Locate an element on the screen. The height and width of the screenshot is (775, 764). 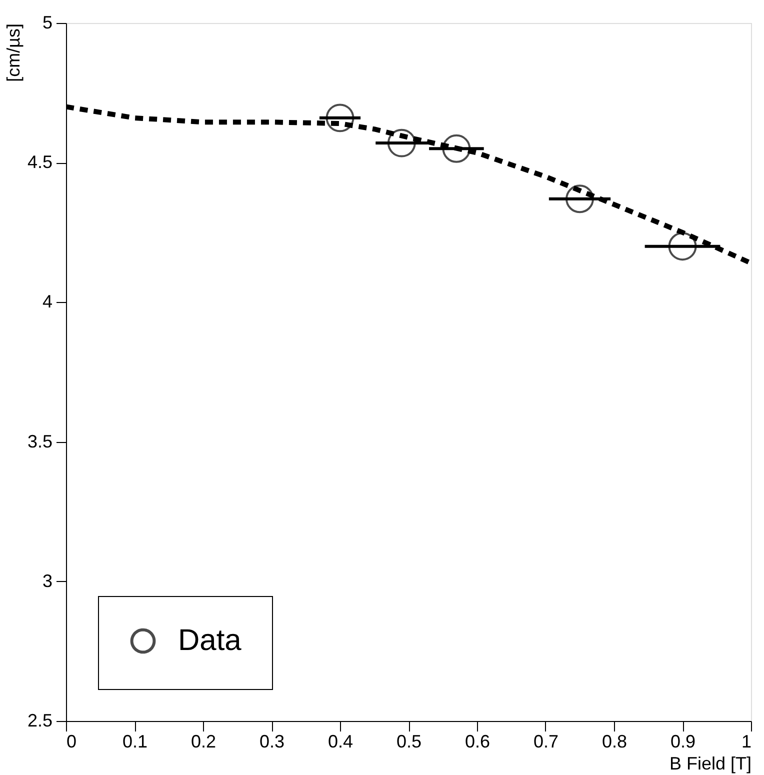
y-tick-label: 4.5 is located at coordinates (39, 162).